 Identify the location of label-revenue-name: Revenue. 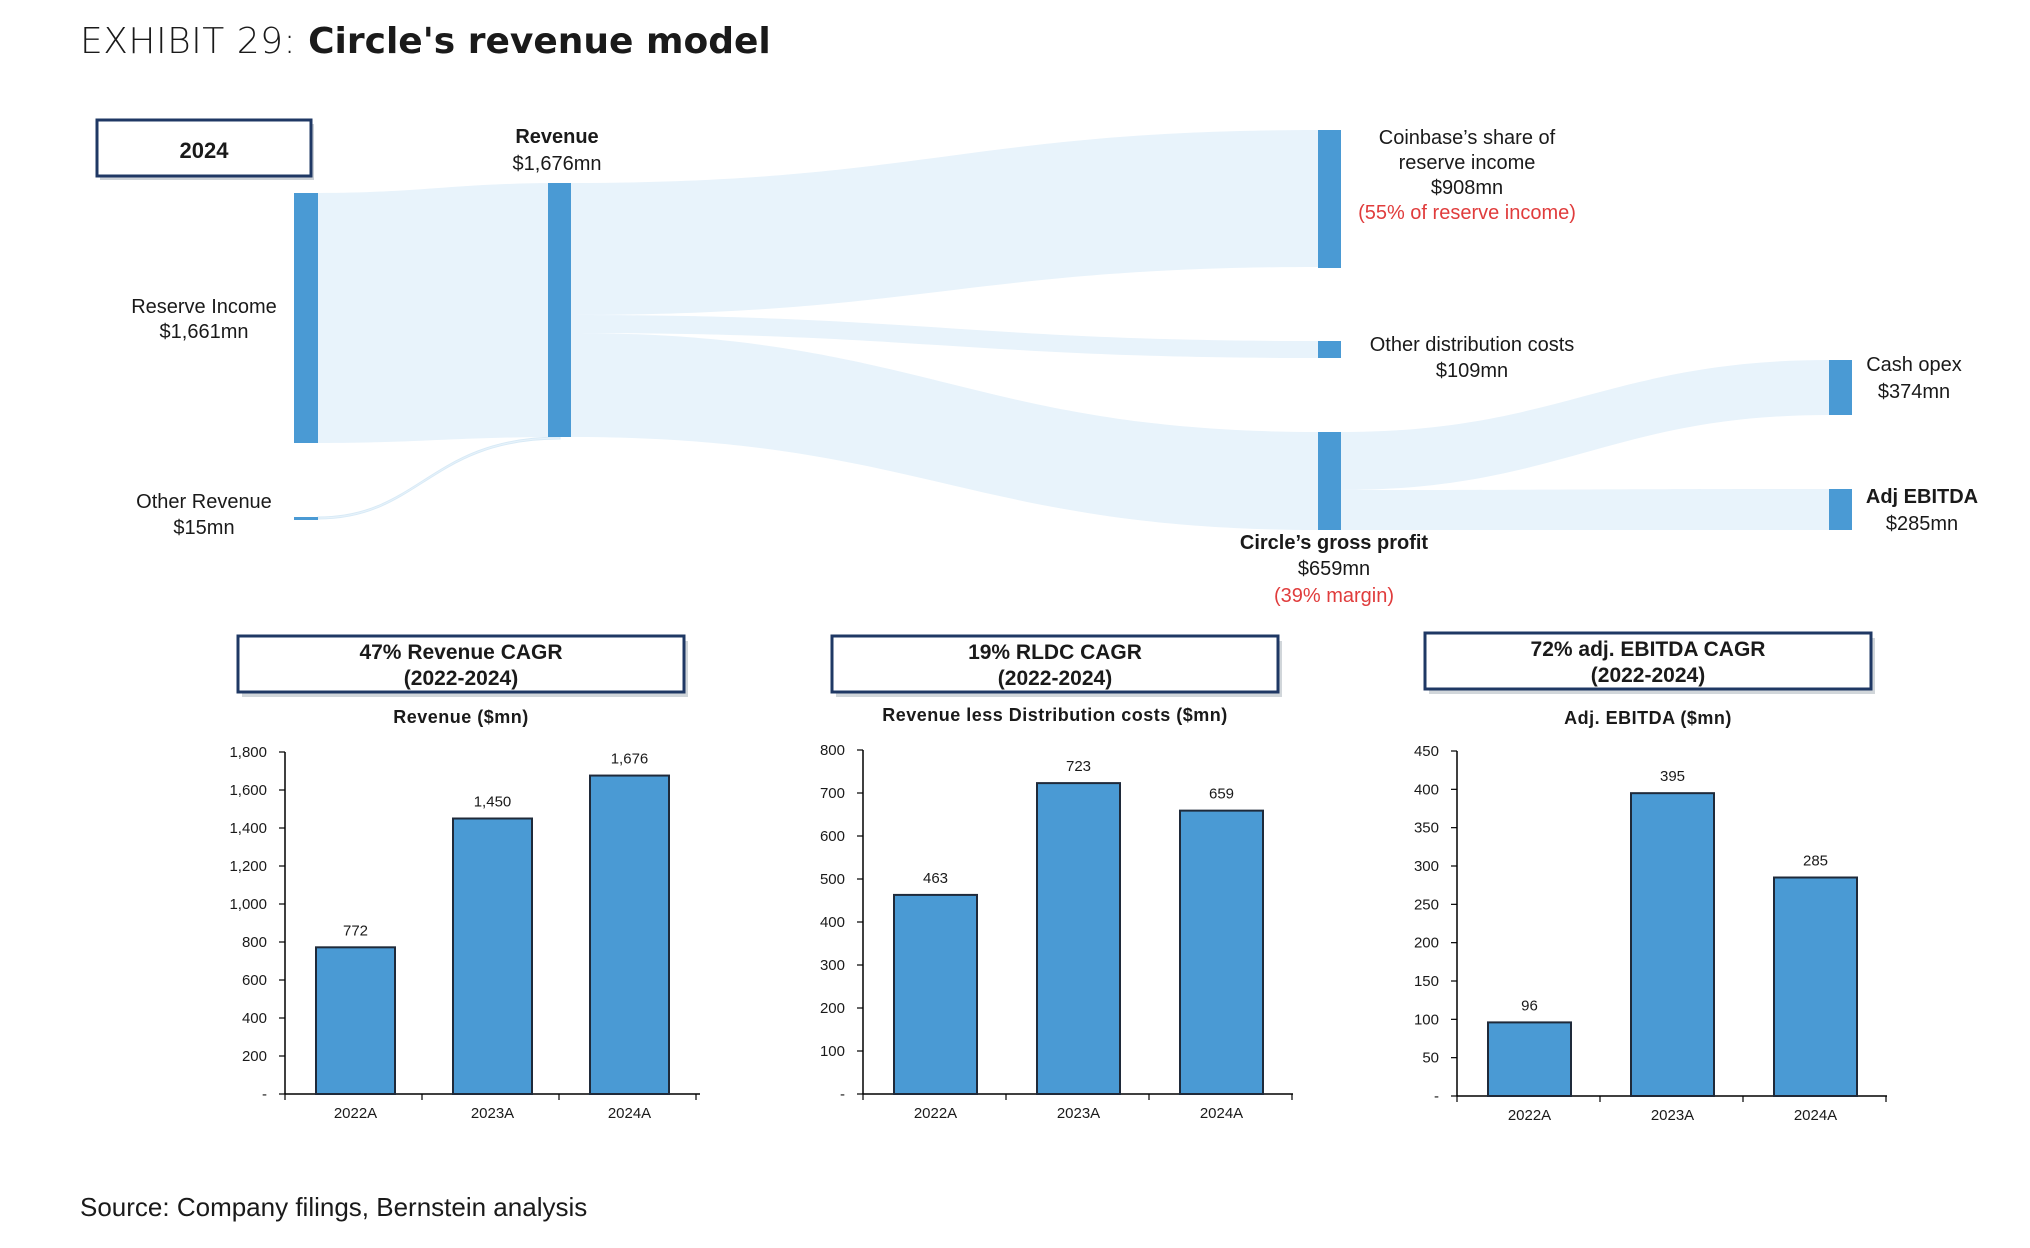
(556, 137).